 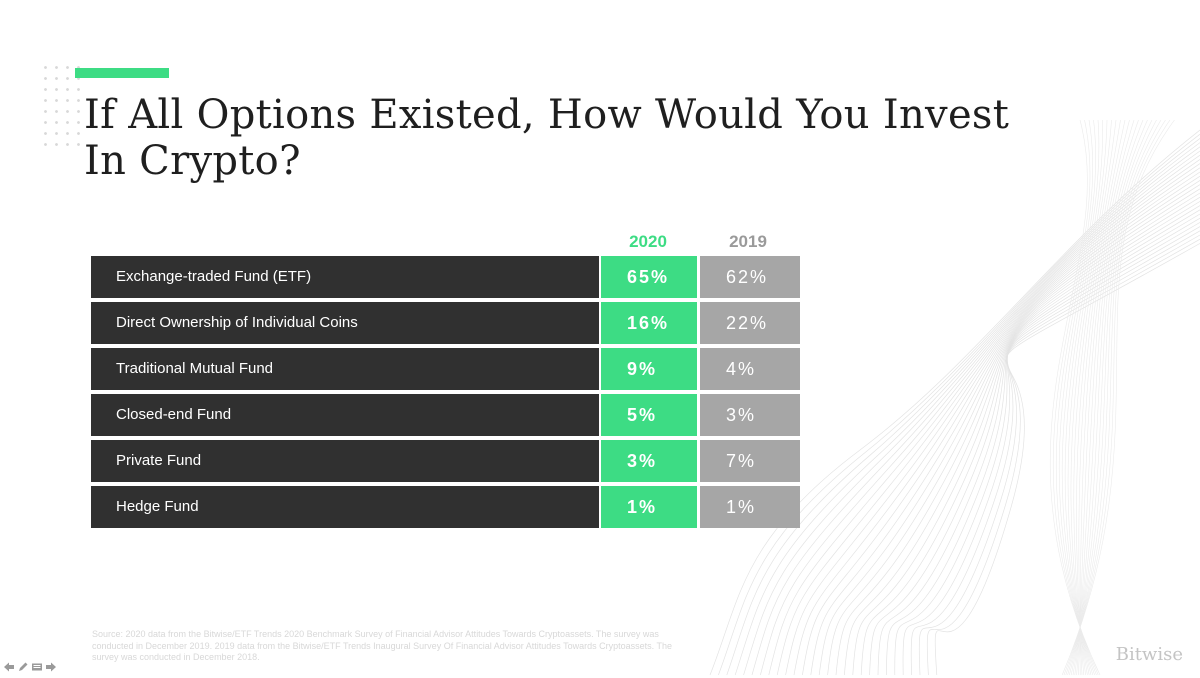 I want to click on value-2019-cell: 22%, so click(x=750, y=323).